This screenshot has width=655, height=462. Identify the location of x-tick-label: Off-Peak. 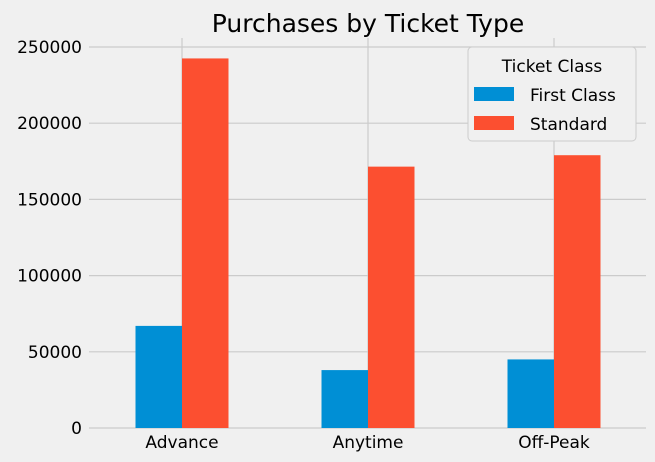
(554, 443).